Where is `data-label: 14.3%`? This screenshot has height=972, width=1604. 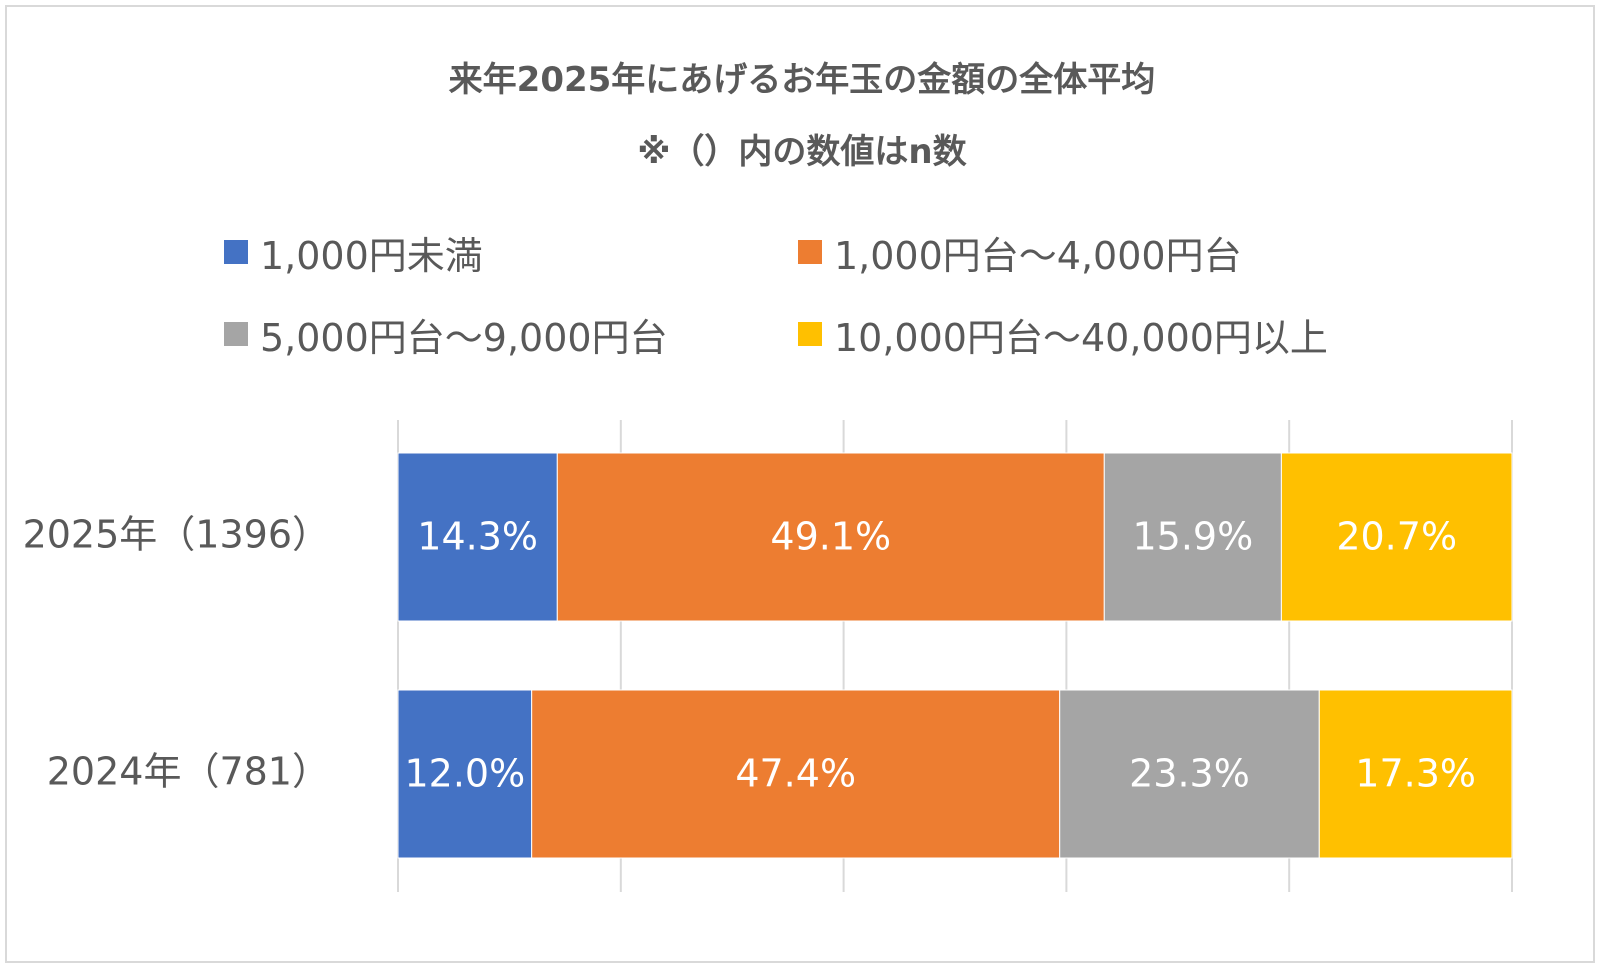
data-label: 14.3% is located at coordinates (477, 537).